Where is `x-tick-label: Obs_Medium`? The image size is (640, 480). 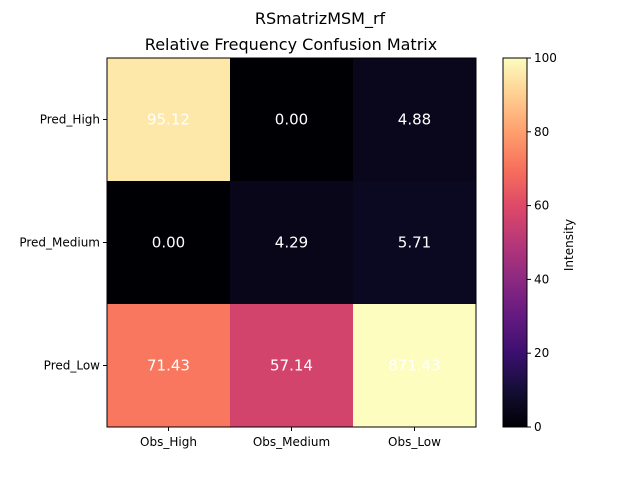 x-tick-label: Obs_Medium is located at coordinates (291, 442).